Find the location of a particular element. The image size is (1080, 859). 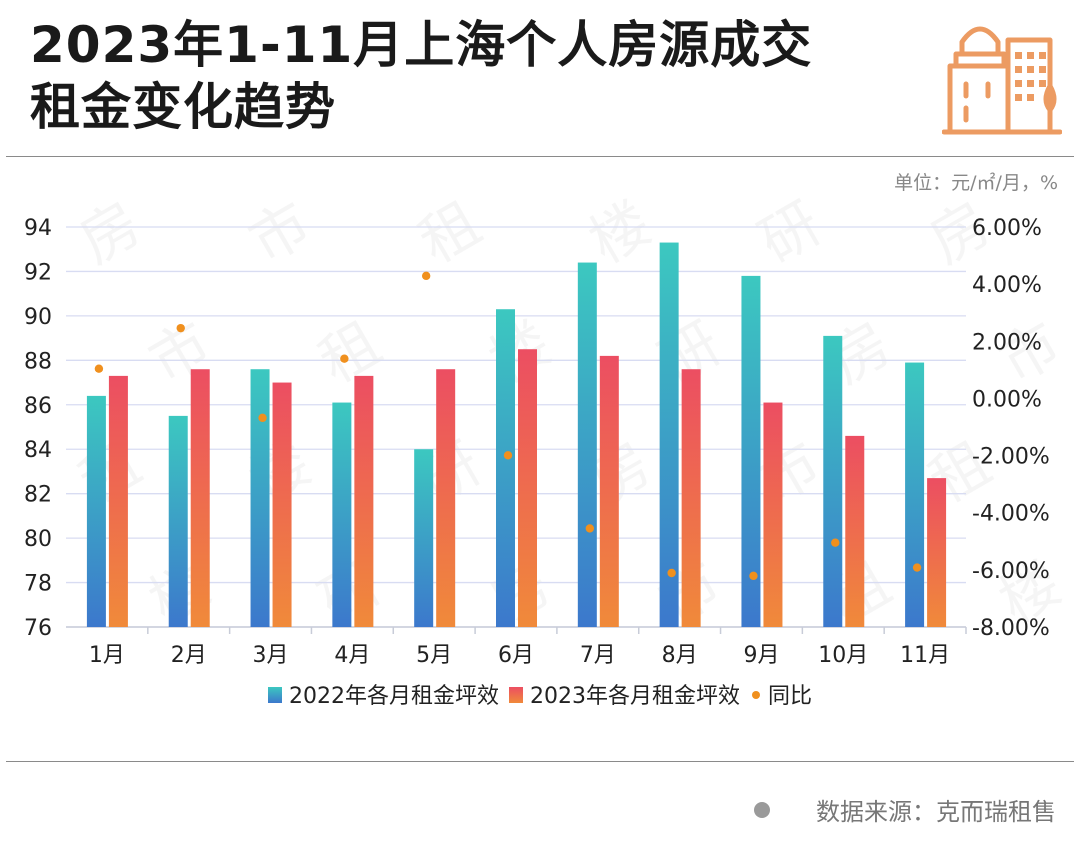

y-right-tick-label: 2.00% is located at coordinates (1007, 342).